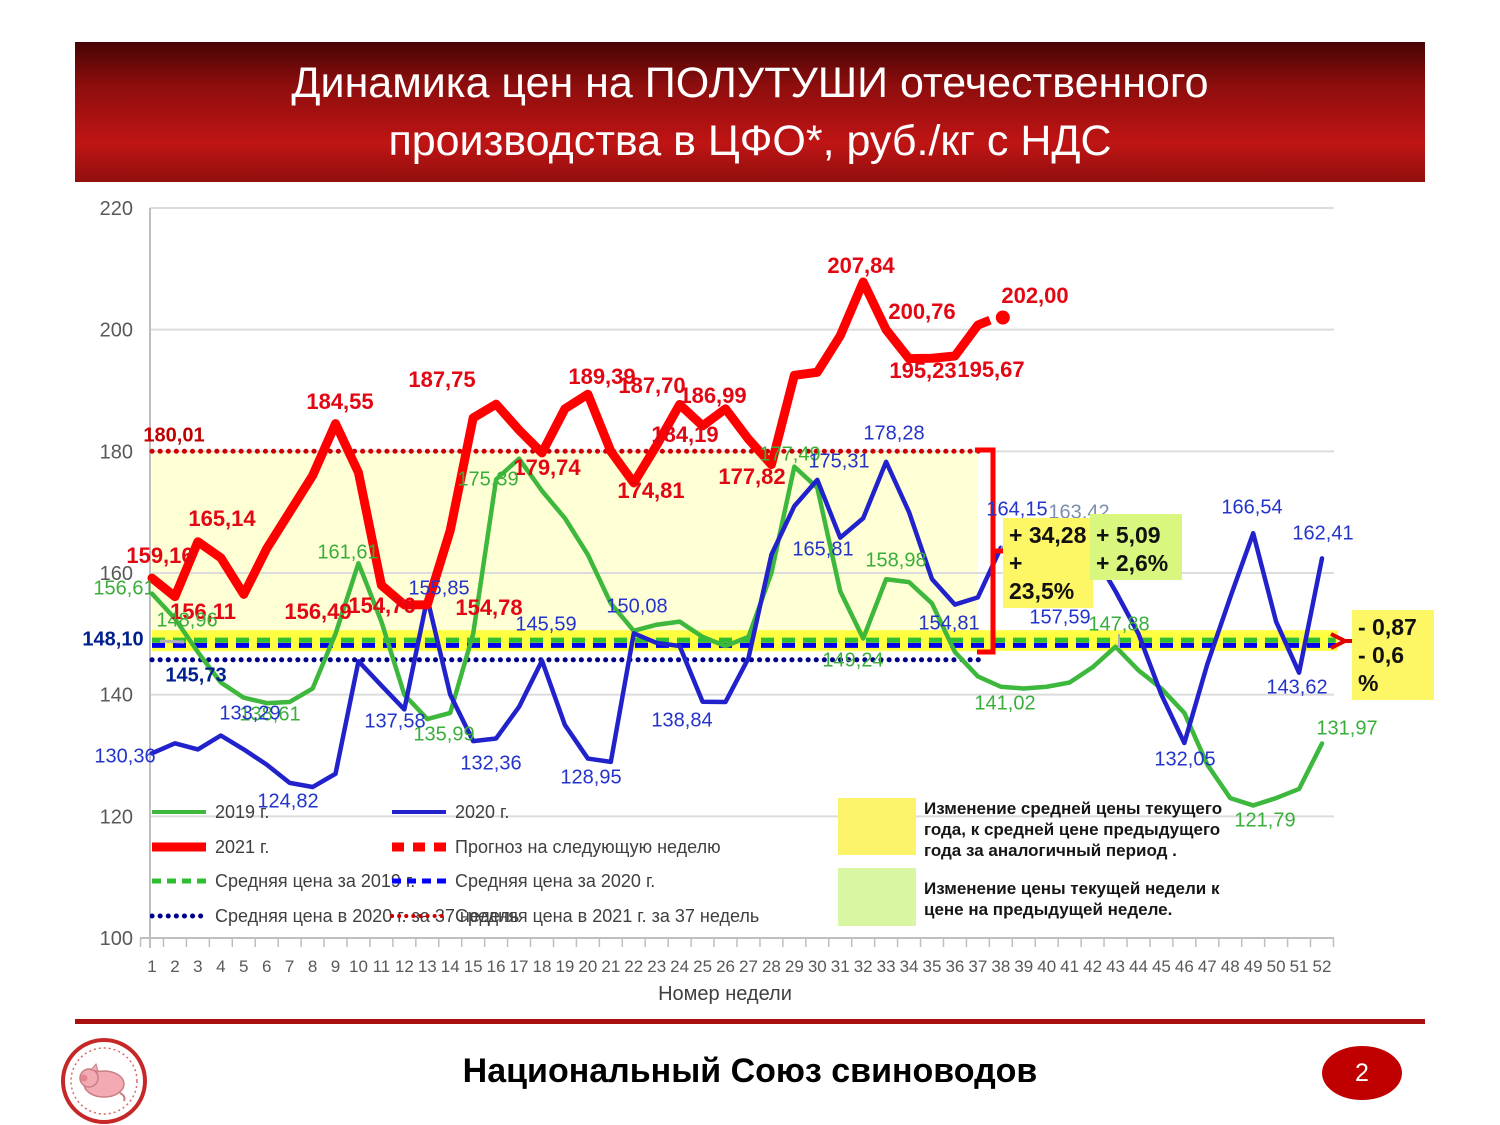  I want to click on legend-label: Прогноз на следующую неделю, so click(588, 846).